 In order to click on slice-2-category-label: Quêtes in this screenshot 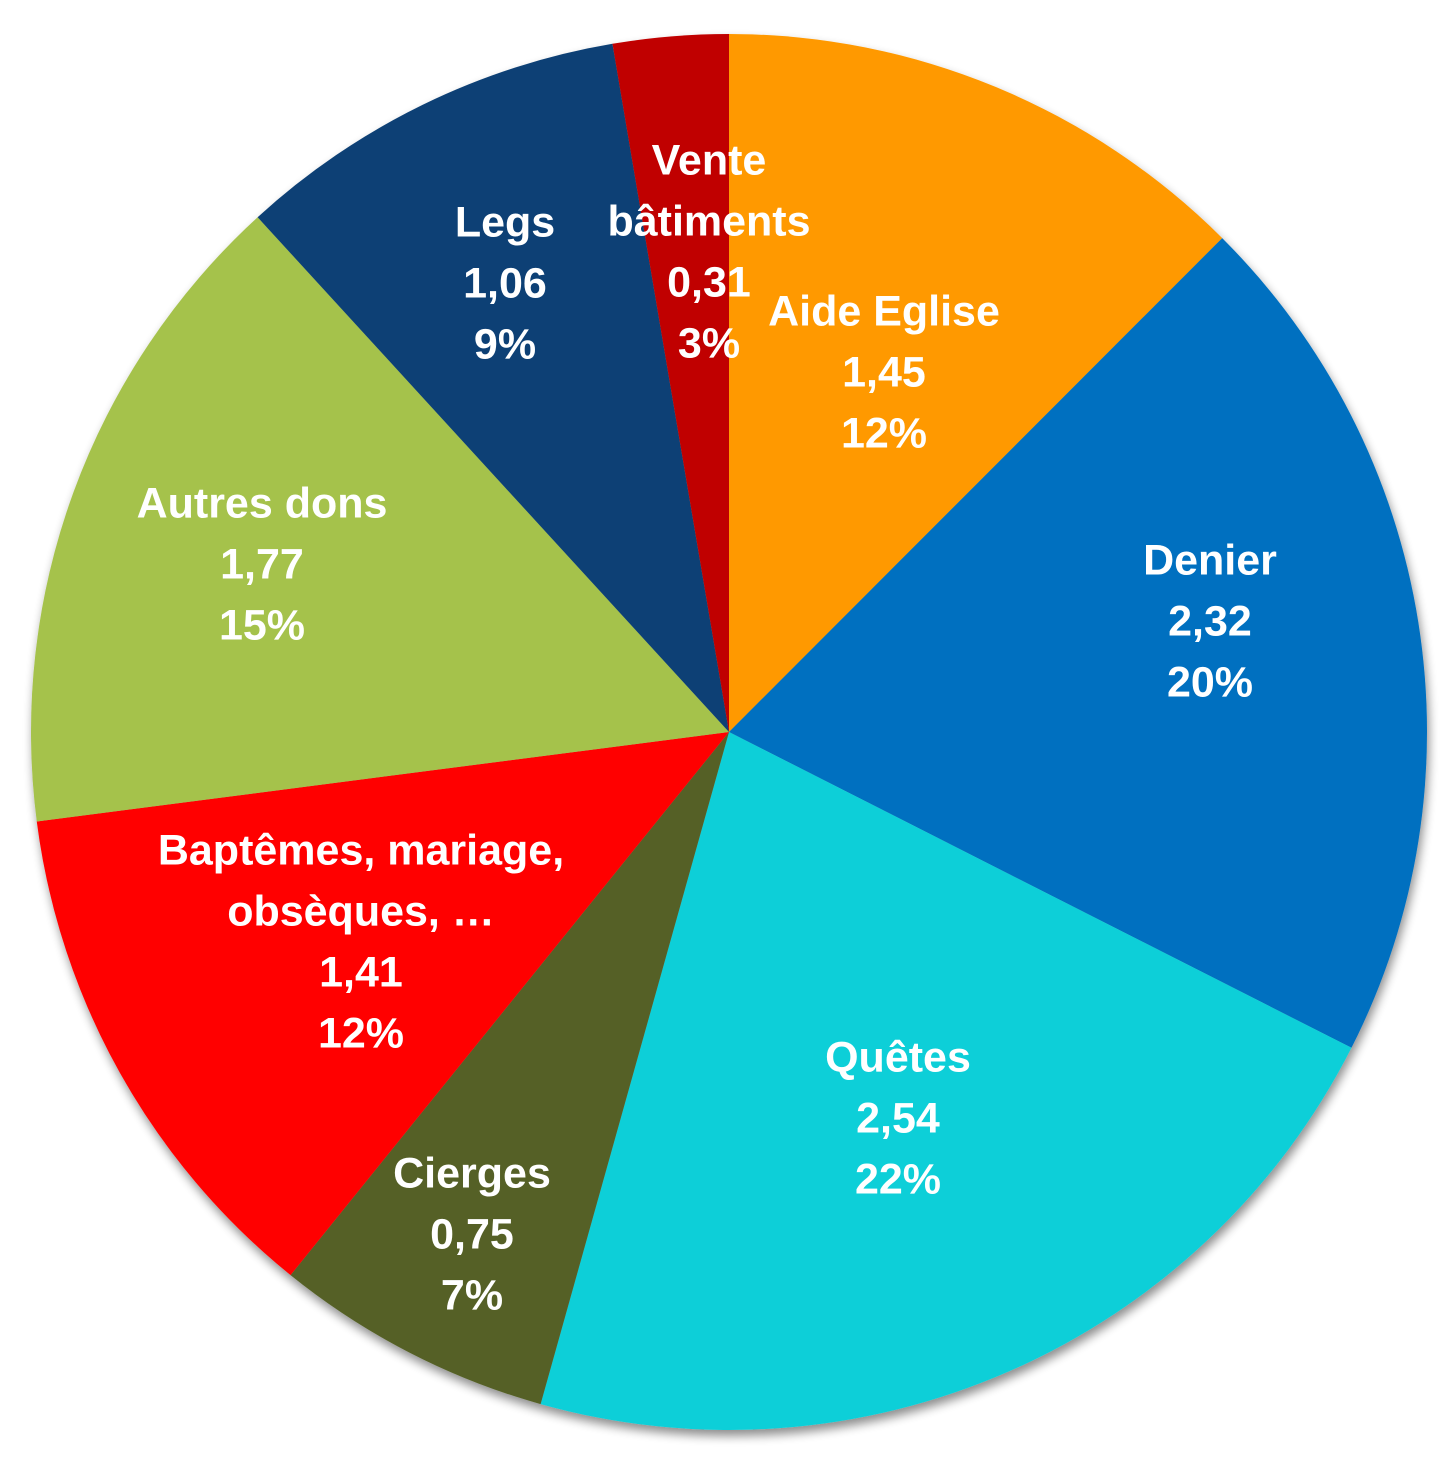, I will do `click(898, 1057)`.